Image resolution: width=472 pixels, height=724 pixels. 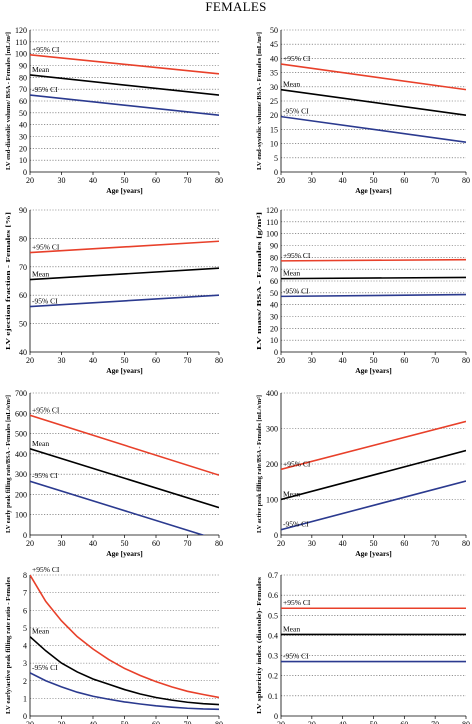 I want to click on y-tick-label: 1, so click(x=25, y=698).